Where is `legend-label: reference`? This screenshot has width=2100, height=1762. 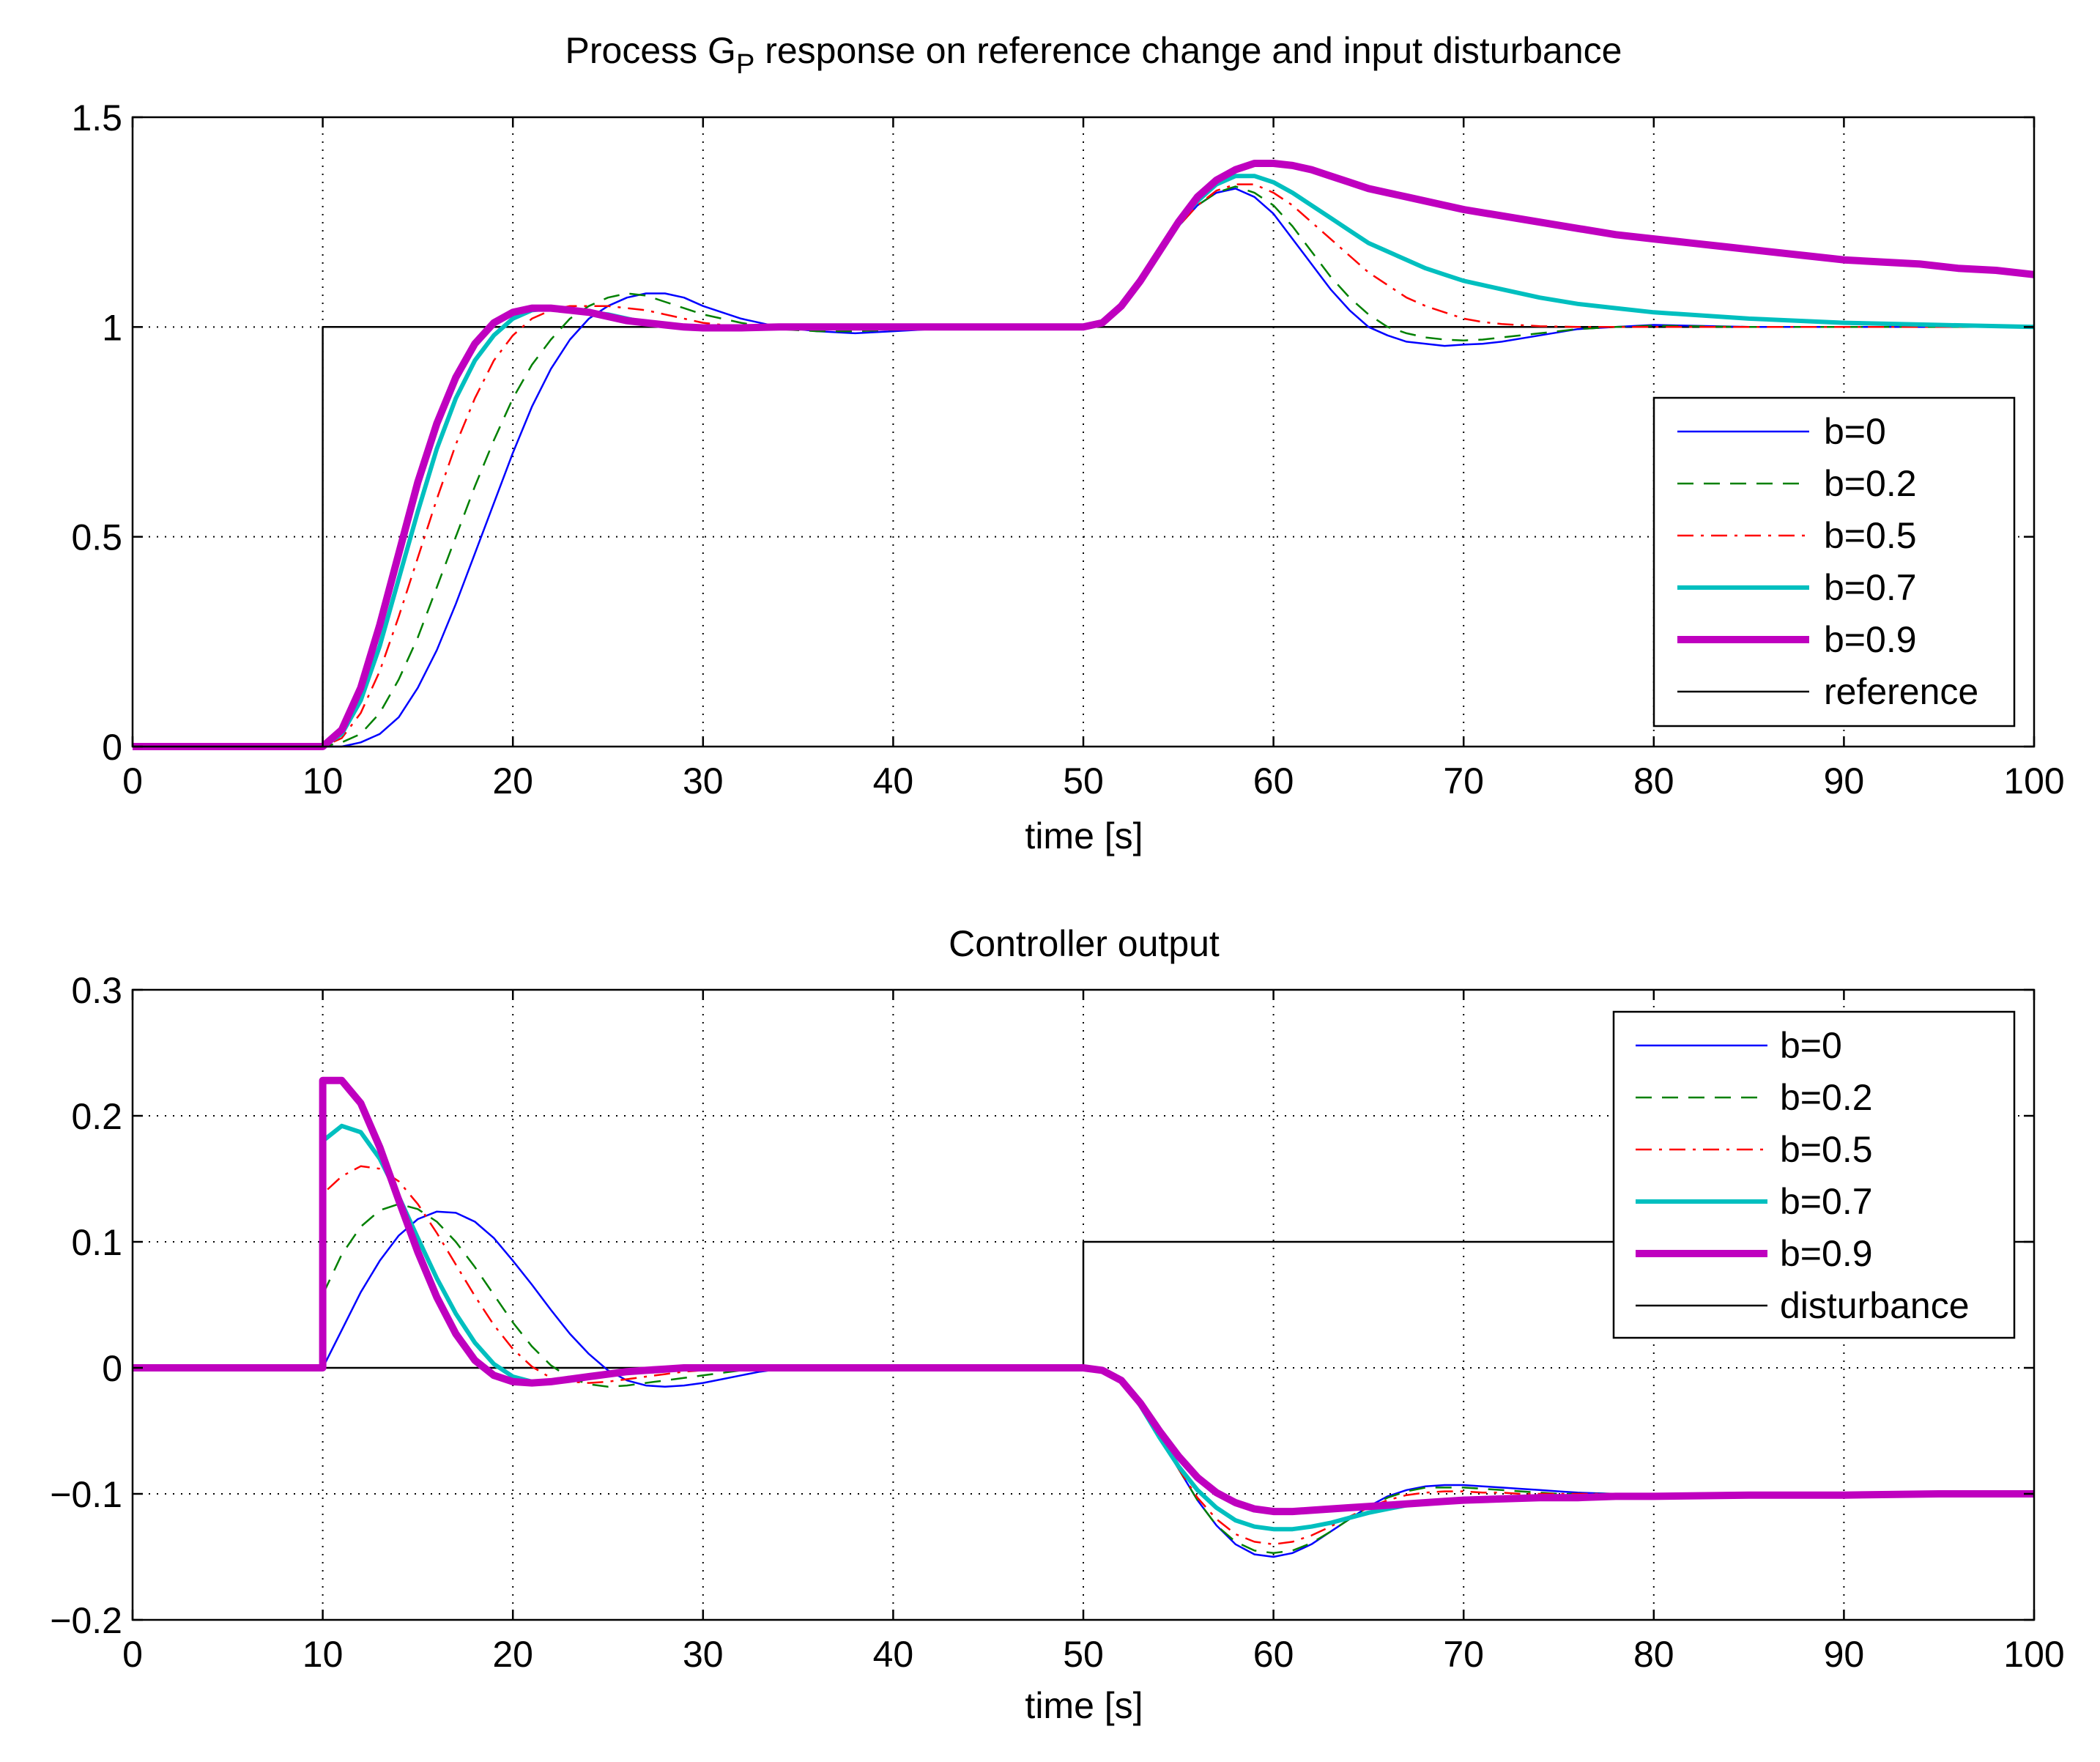 legend-label: reference is located at coordinates (1901, 691).